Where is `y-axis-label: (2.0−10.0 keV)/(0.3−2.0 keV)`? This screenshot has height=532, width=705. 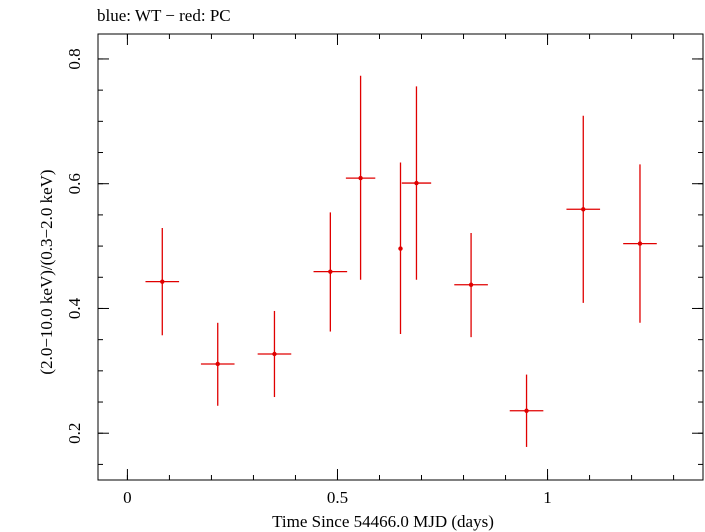 y-axis-label: (2.0−10.0 keV)/(0.3−2.0 keV) is located at coordinates (46, 271).